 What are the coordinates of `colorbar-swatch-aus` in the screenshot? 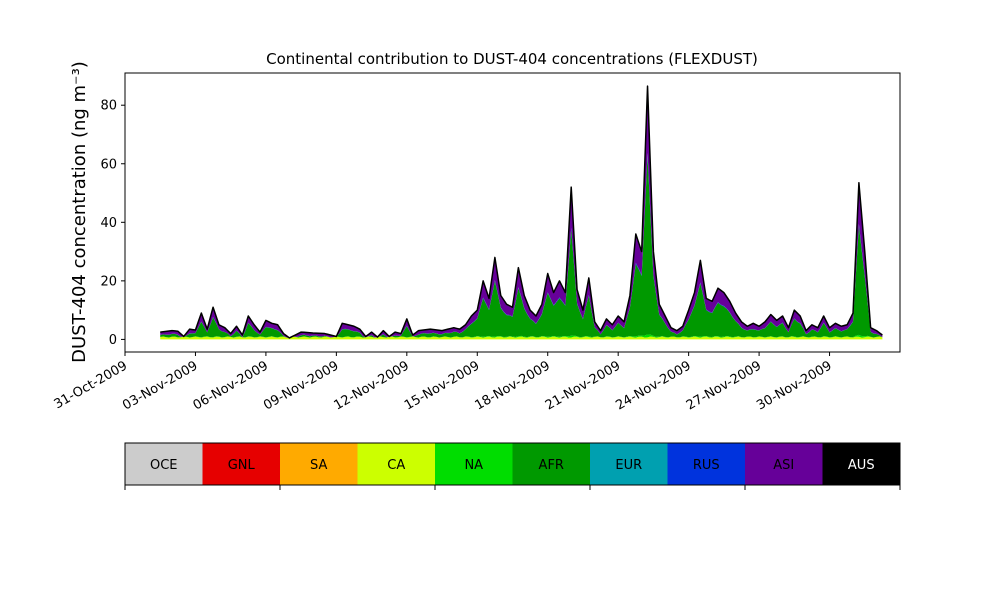 It's located at (861, 464).